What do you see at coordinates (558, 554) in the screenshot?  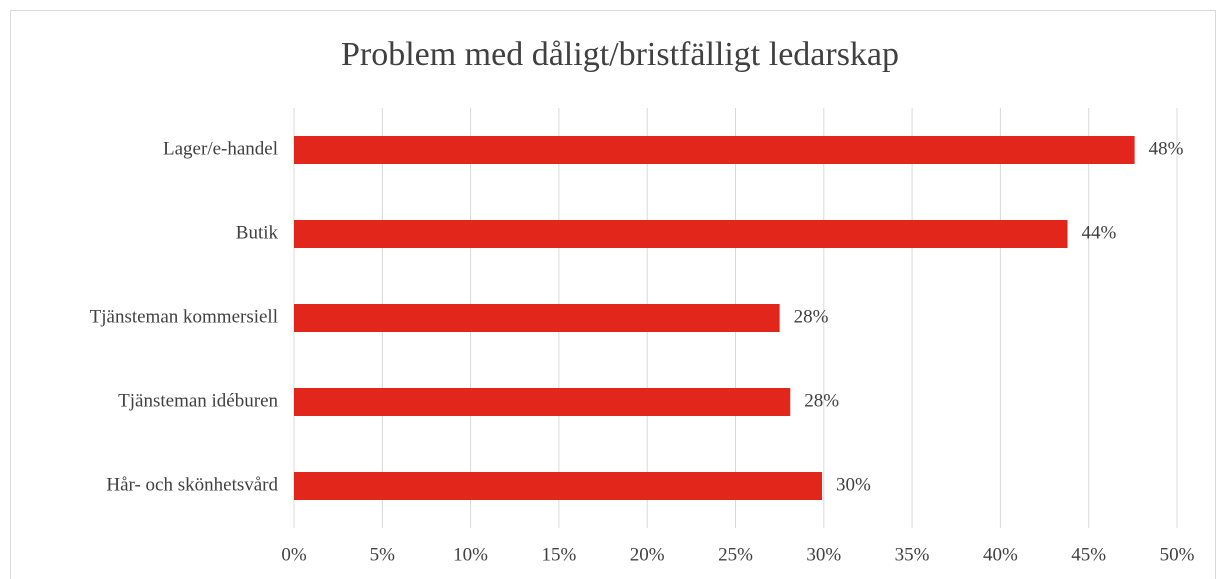 I see `x-tick-label: 15%` at bounding box center [558, 554].